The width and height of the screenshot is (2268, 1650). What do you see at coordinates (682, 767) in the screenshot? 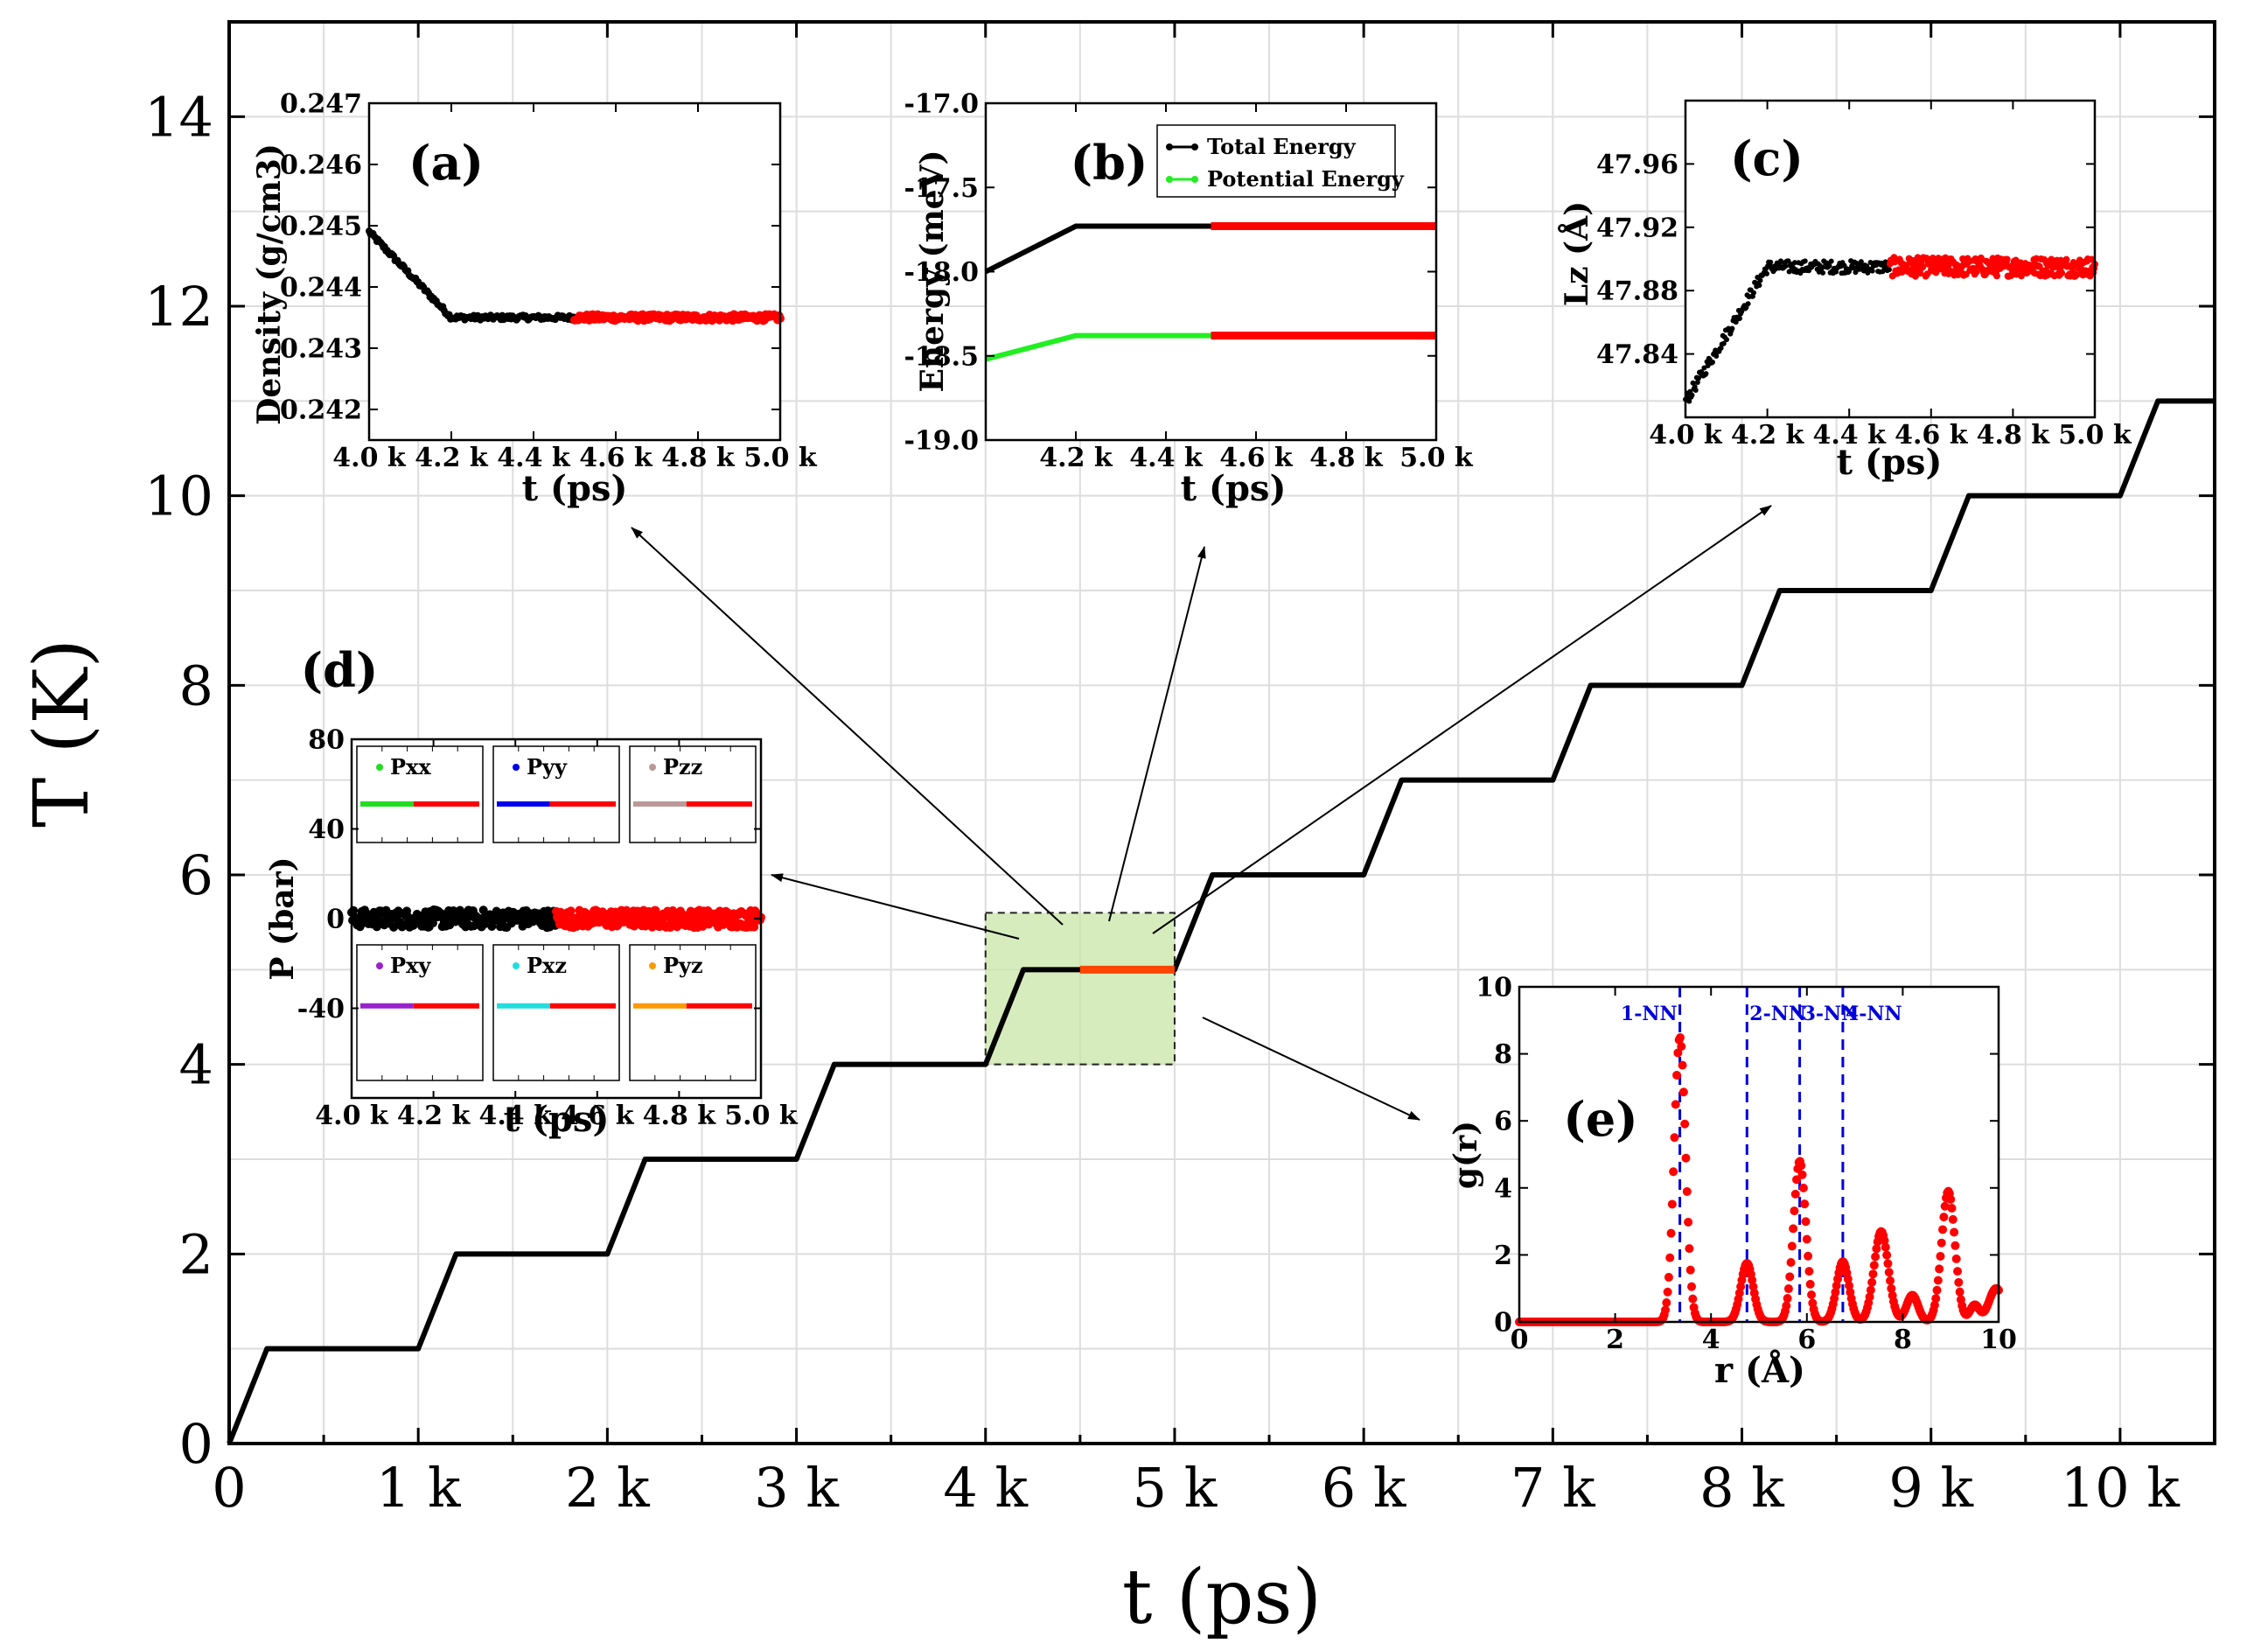
I see `inset-d-pzz-label: Pzz` at bounding box center [682, 767].